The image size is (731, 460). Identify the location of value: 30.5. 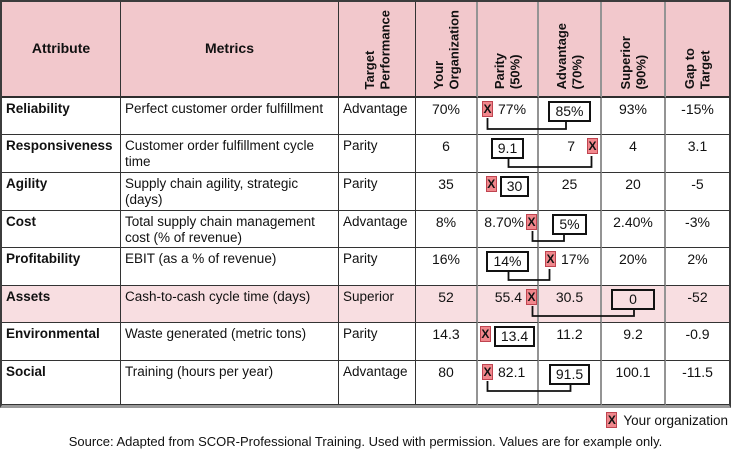
(569, 297).